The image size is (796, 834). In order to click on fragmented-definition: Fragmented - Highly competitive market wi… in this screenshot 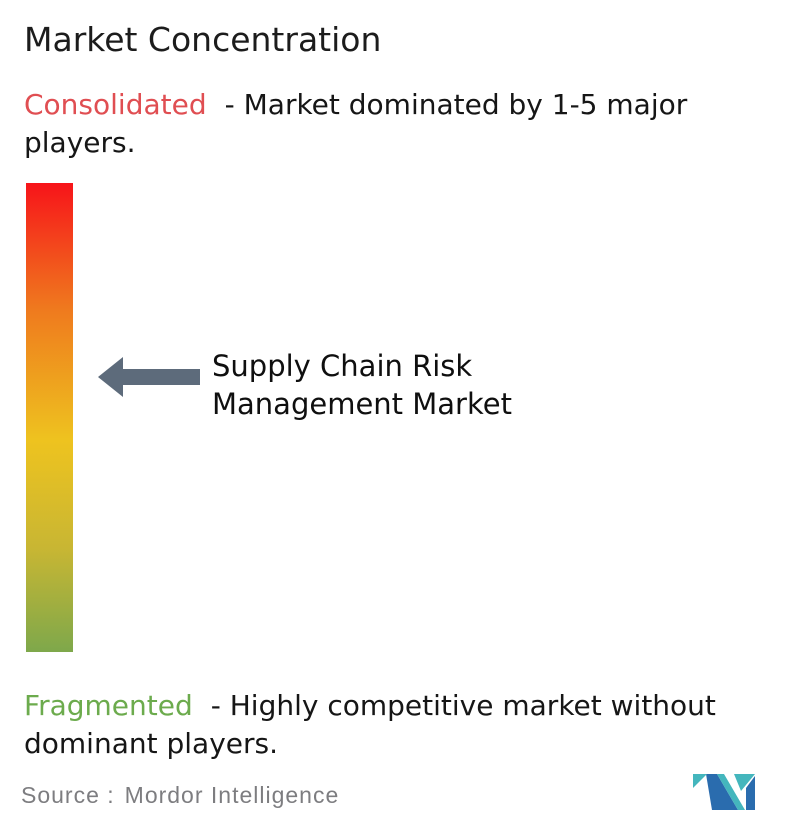, I will do `click(370, 725)`.